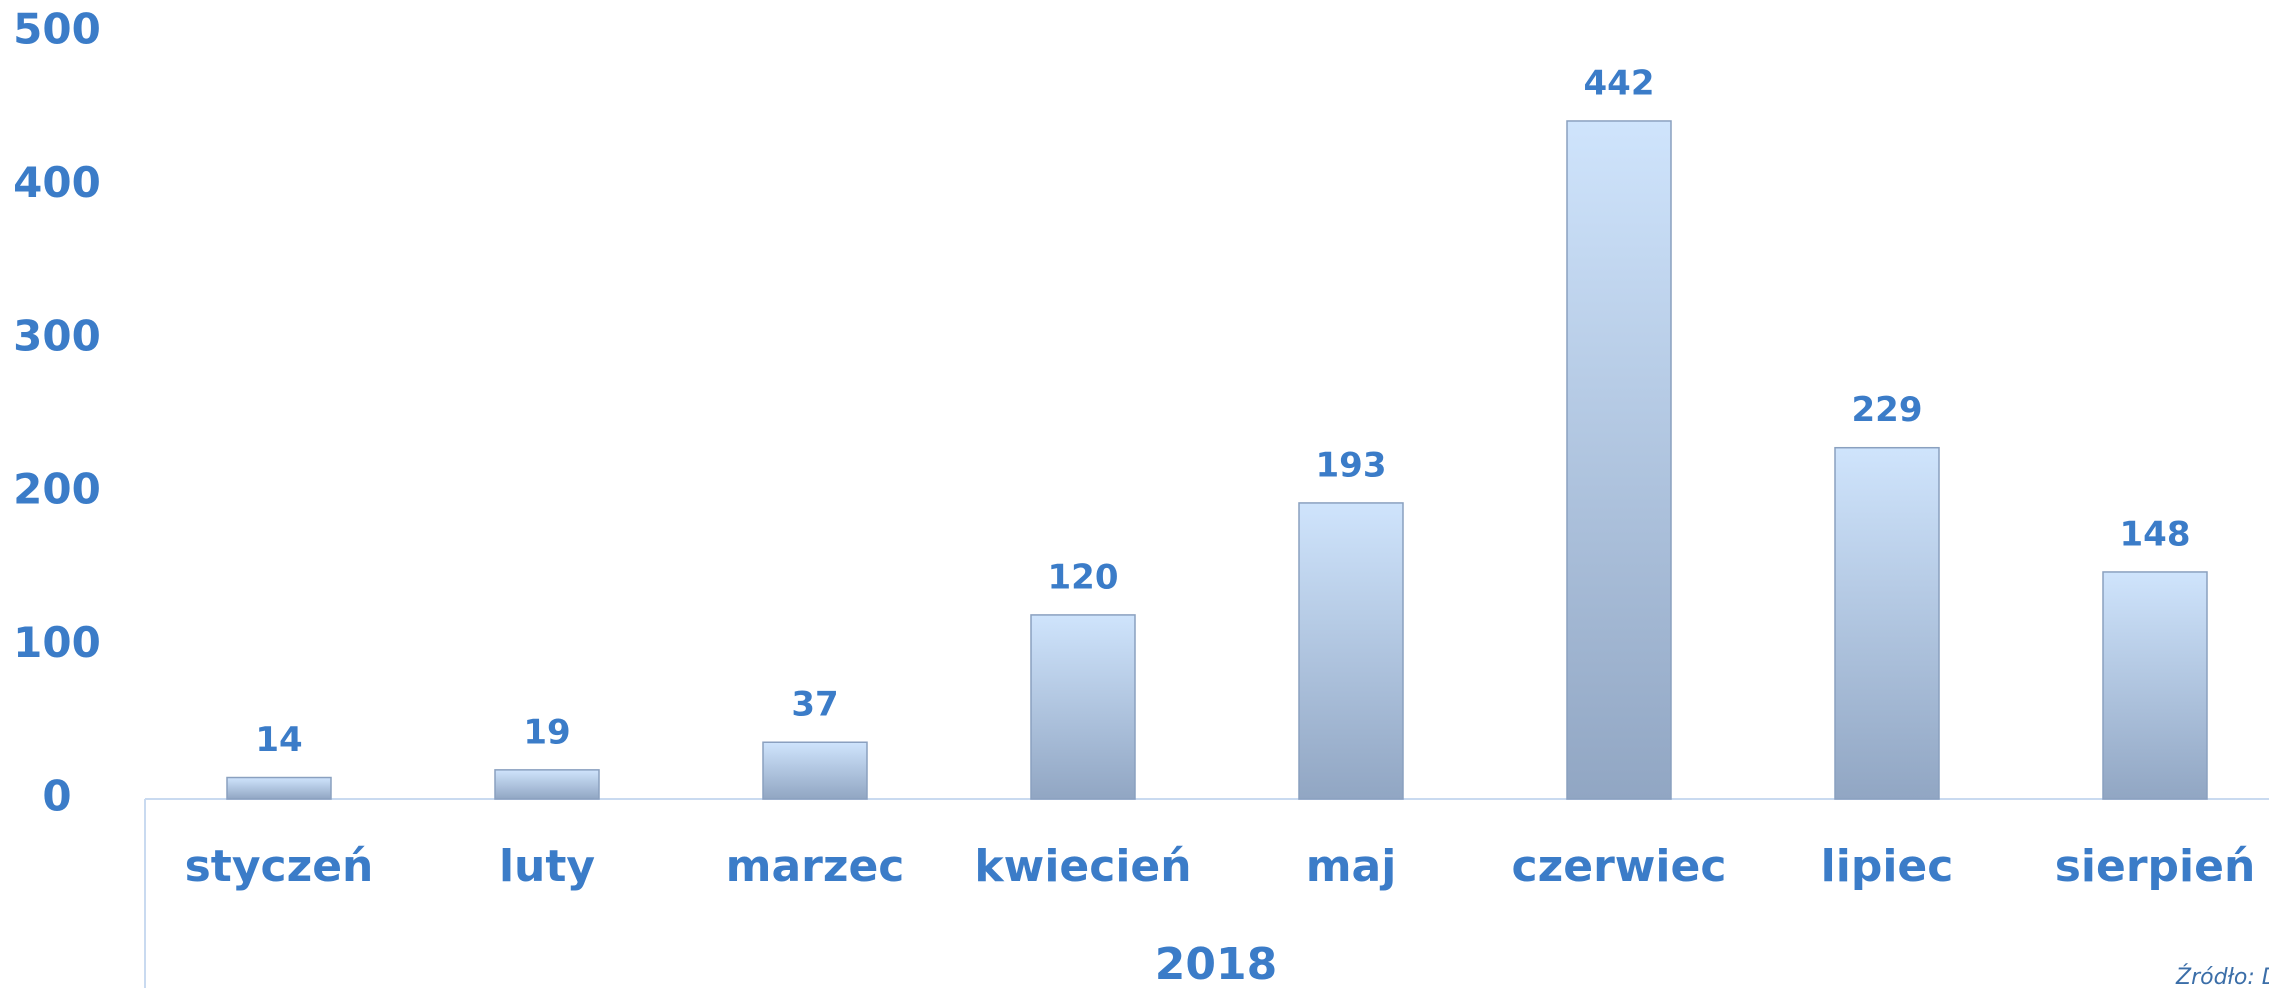 This screenshot has height=988, width=2269. What do you see at coordinates (1887, 866) in the screenshot?
I see `x-tick-label: lipiec` at bounding box center [1887, 866].